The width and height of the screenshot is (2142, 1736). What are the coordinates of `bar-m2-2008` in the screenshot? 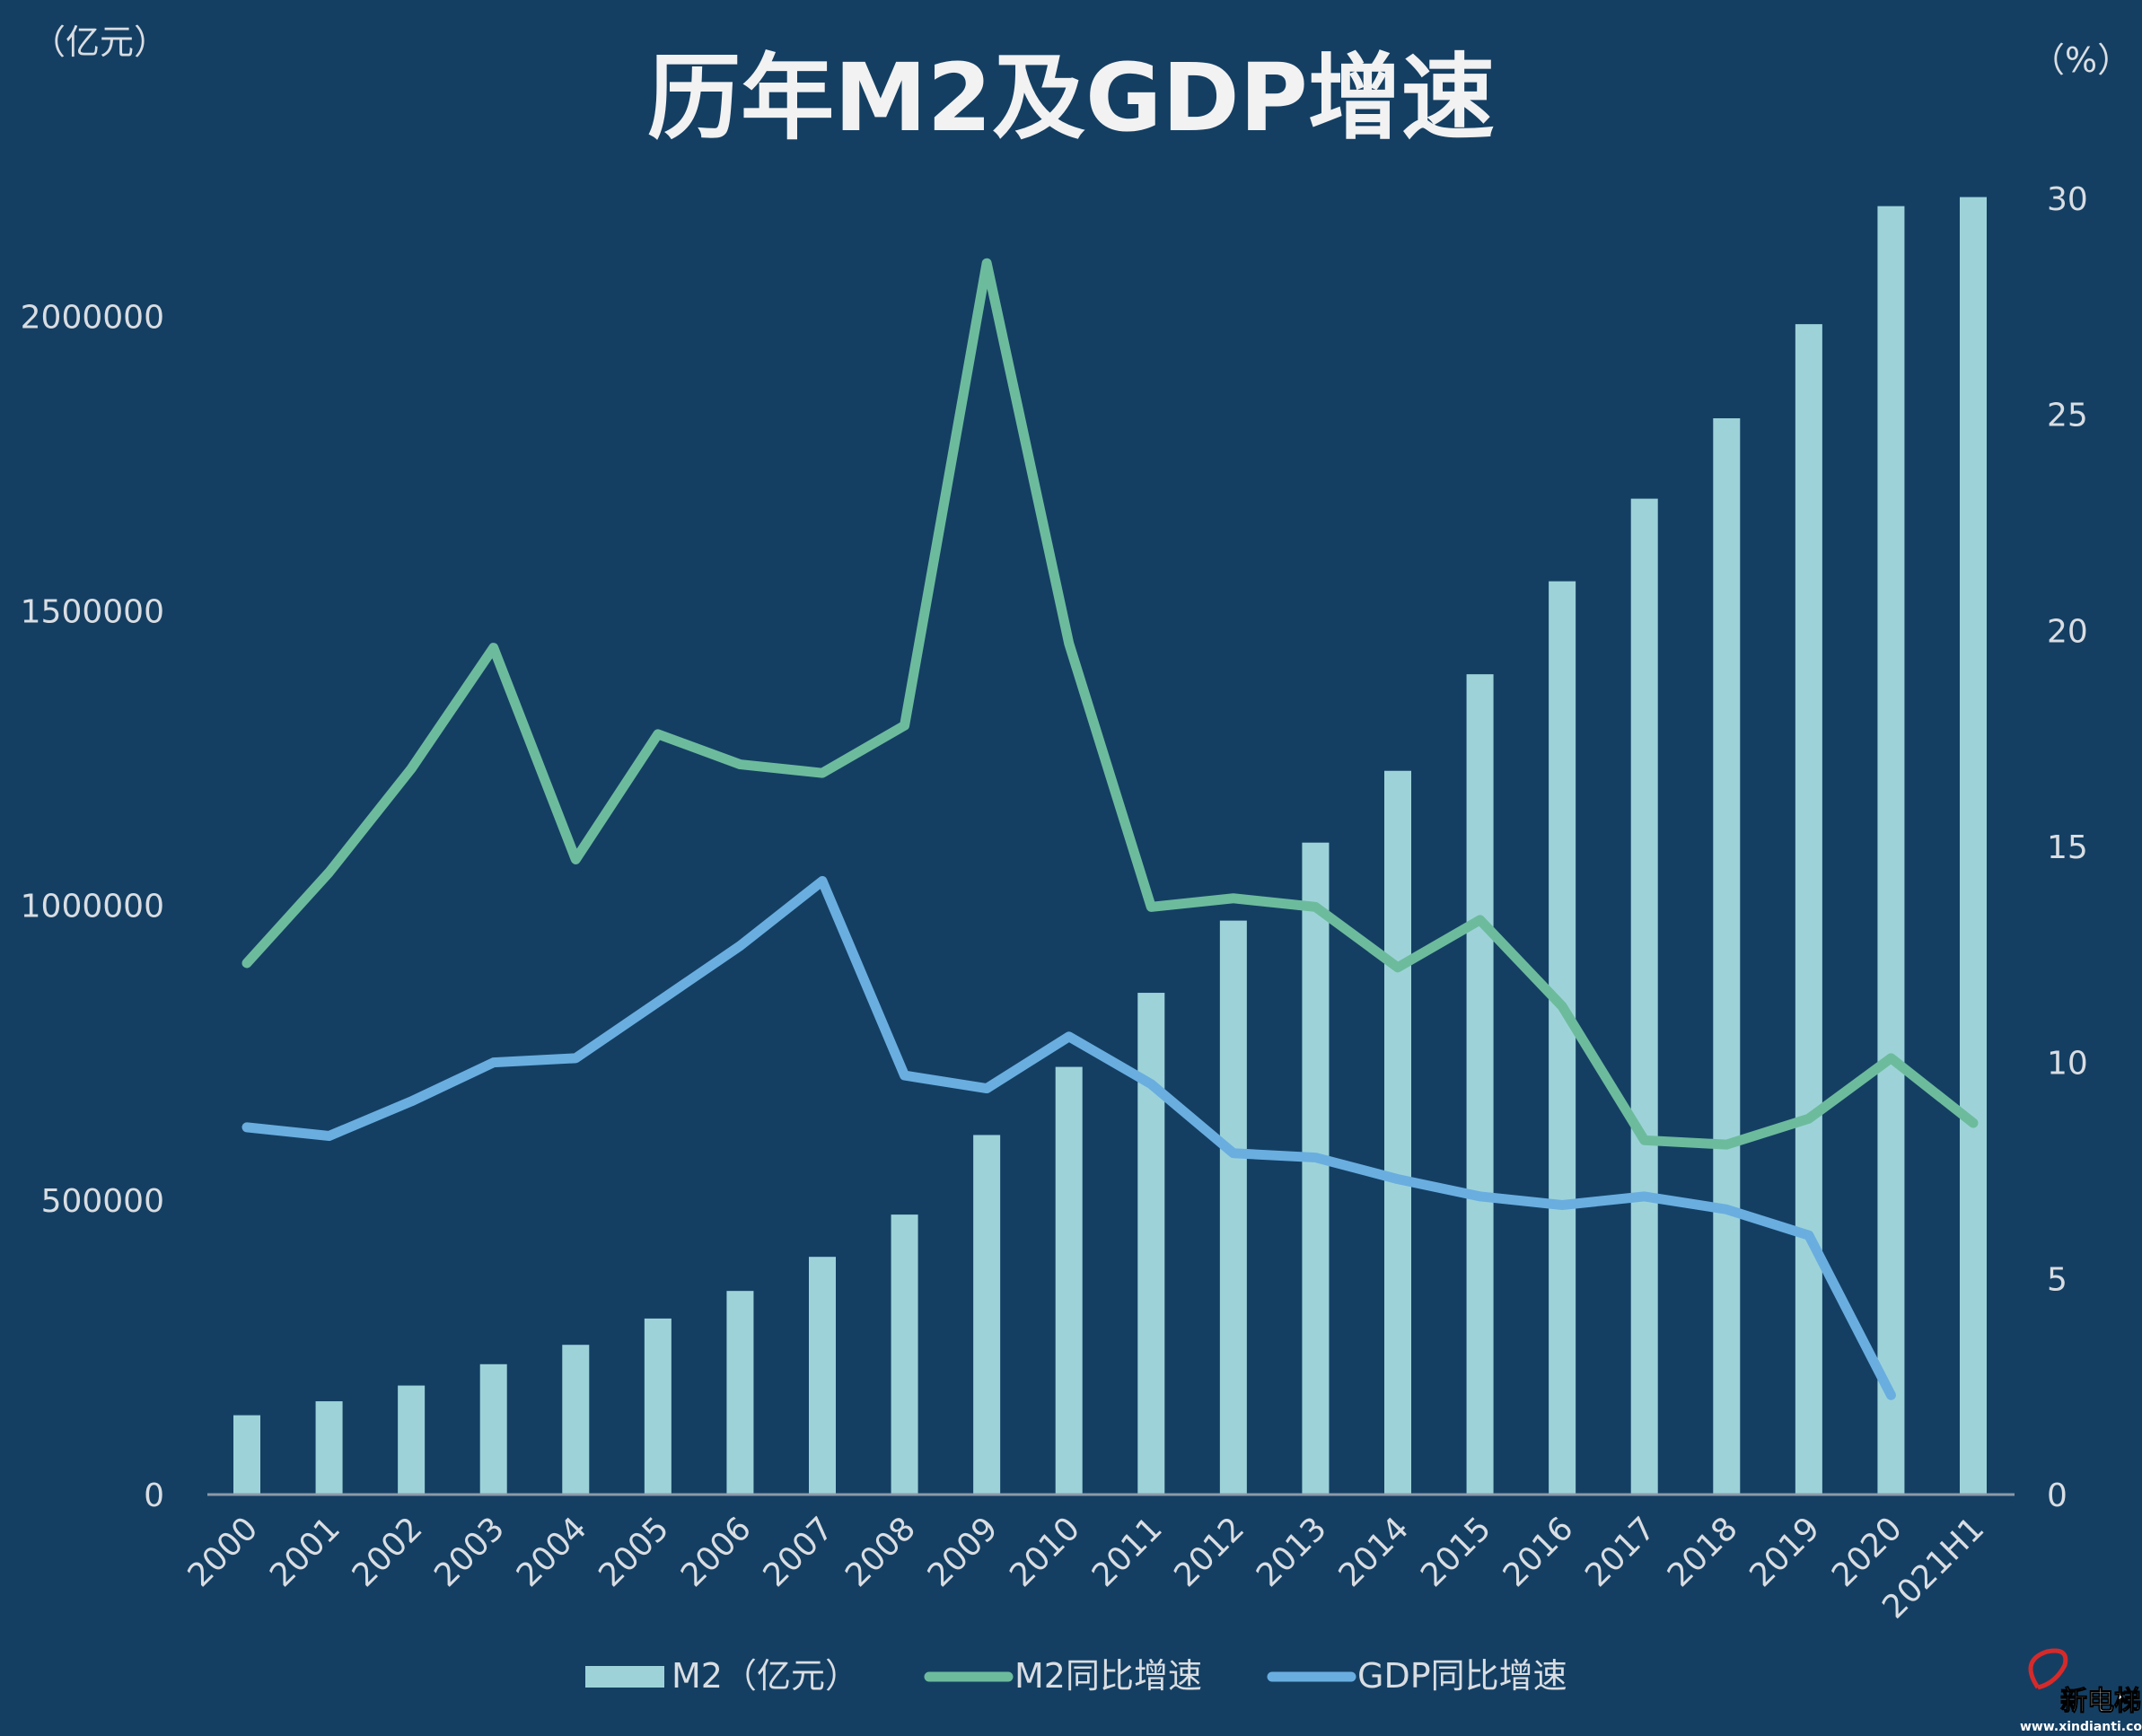 It's located at (904, 1354).